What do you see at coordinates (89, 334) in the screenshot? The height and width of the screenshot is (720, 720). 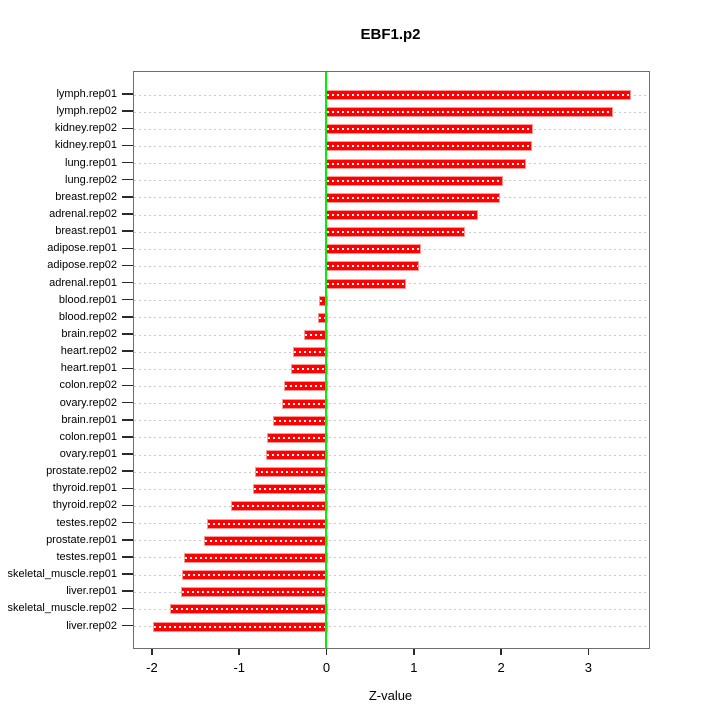 I see `y-axis-label: brain.rep02` at bounding box center [89, 334].